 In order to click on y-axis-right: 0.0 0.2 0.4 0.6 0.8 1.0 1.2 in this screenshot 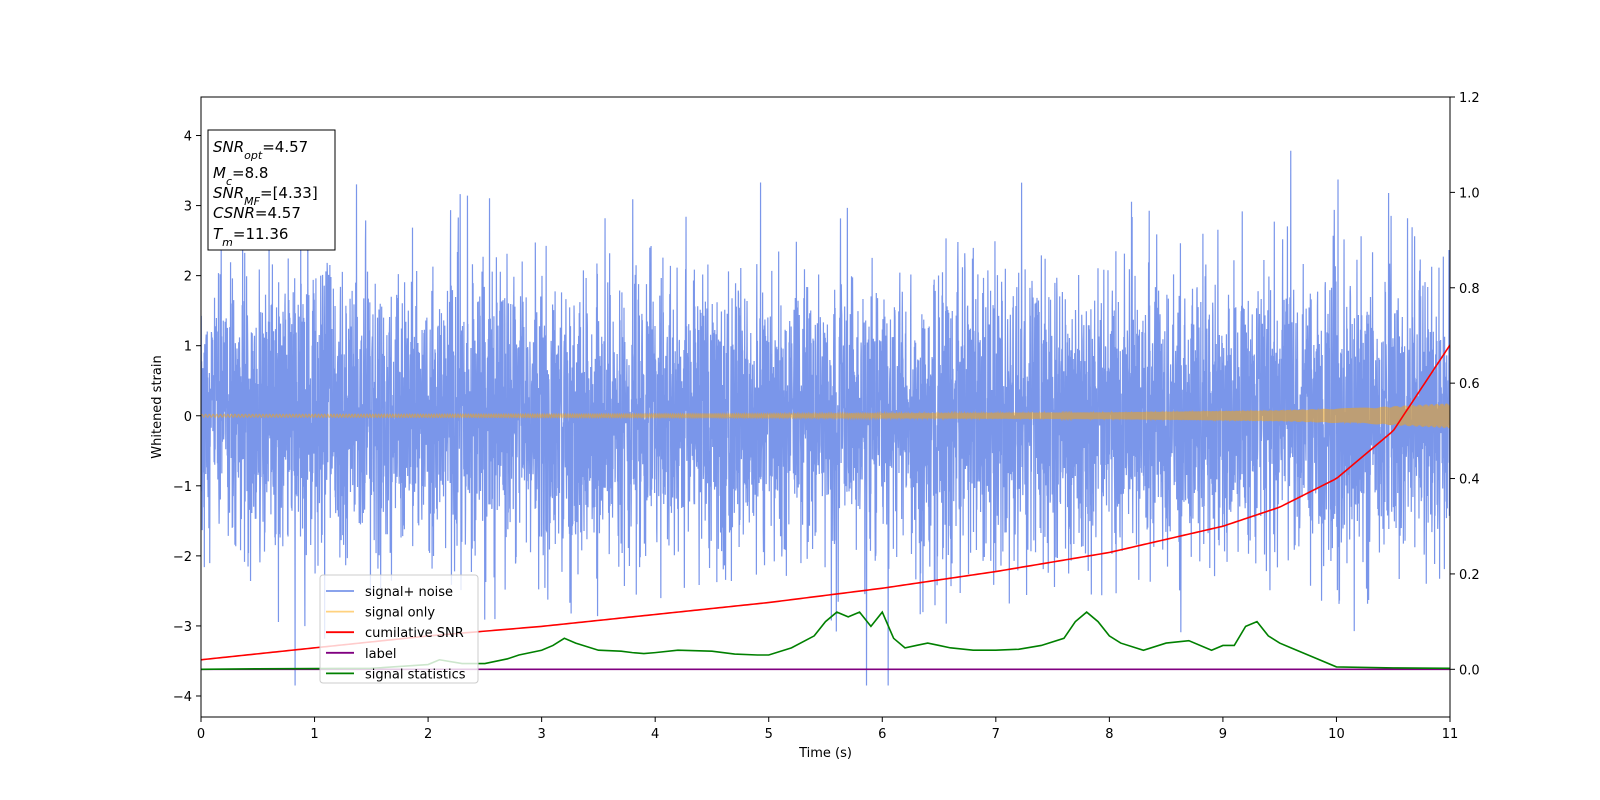, I will do `click(1465, 384)`.